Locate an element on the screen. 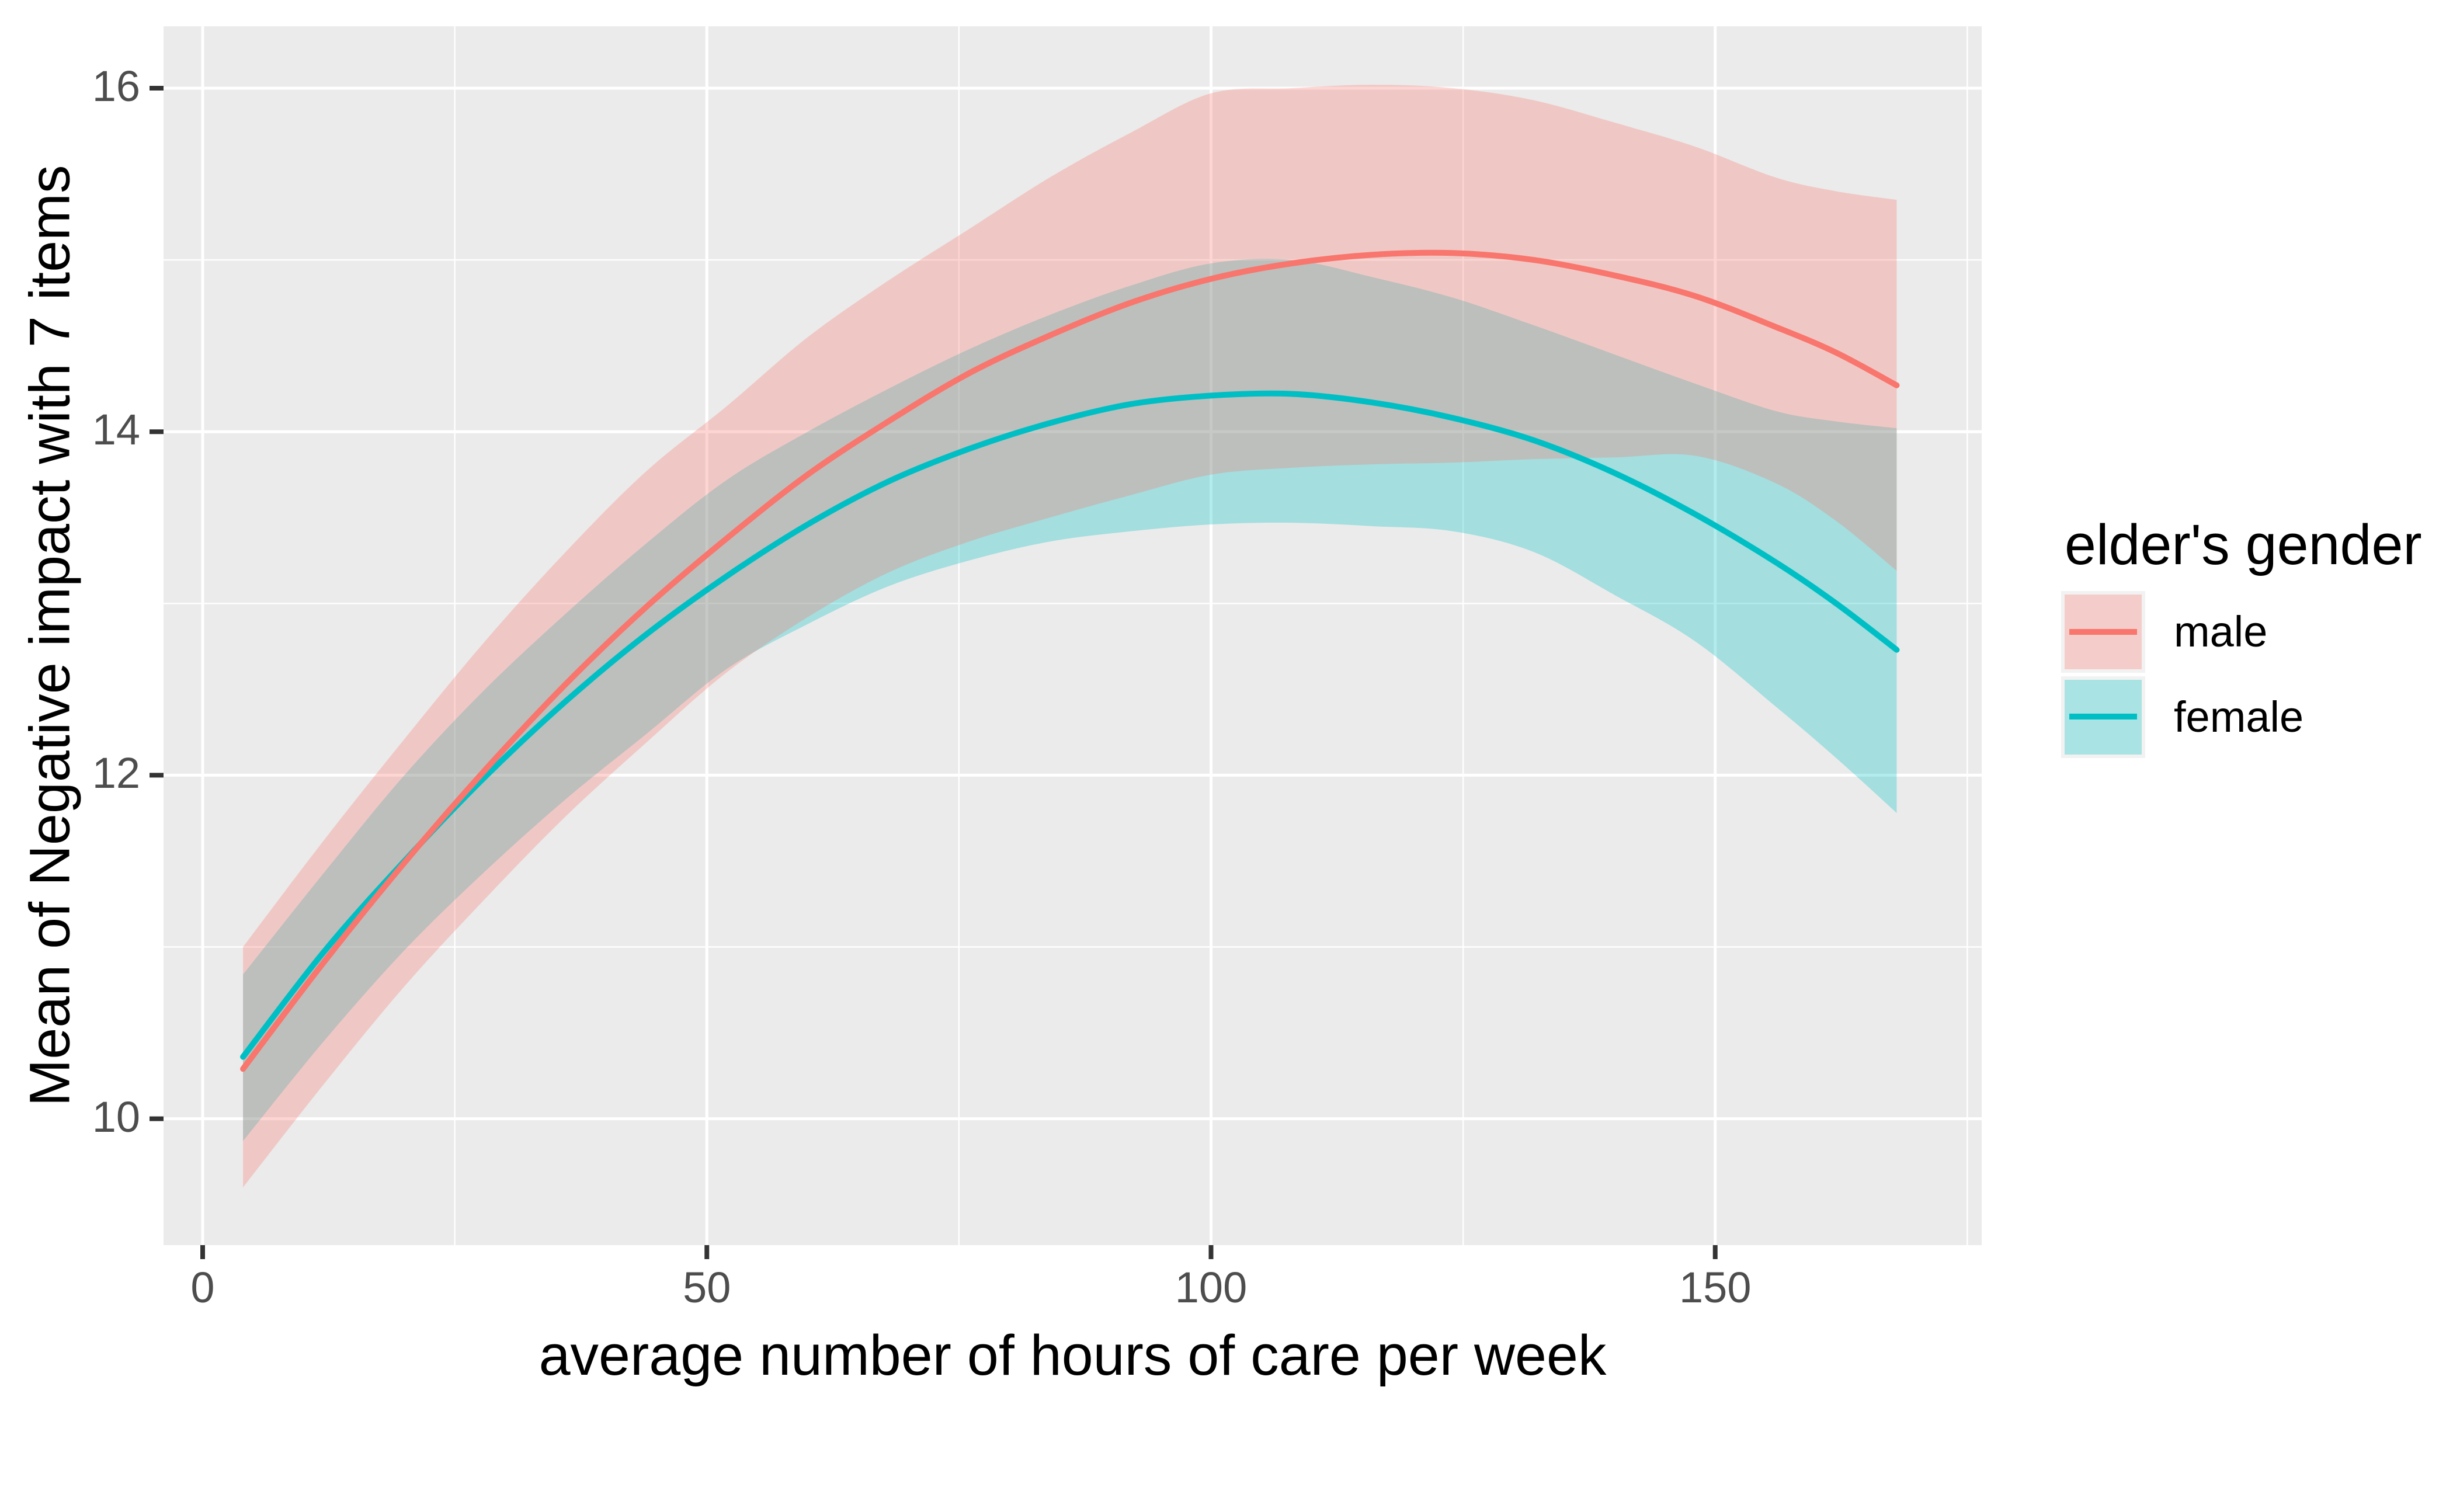 This screenshot has height=1512, width=2453. x-axis-title: average number of hours of care per week is located at coordinates (1072, 1355).